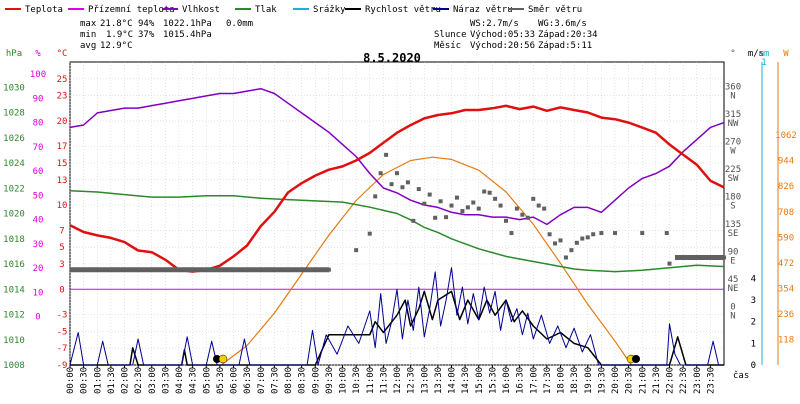 This screenshot has height=404, width=800. What do you see at coordinates (733, 170) in the screenshot?
I see `axis-tick-deg: 225` at bounding box center [733, 170].